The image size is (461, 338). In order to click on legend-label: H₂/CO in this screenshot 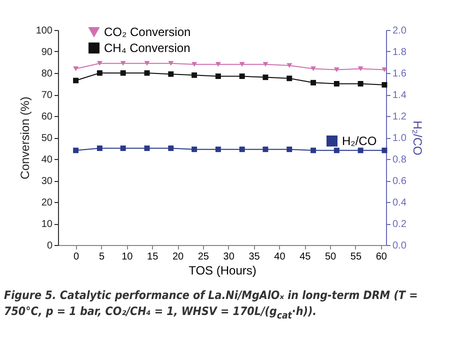, I will do `click(359, 141)`.